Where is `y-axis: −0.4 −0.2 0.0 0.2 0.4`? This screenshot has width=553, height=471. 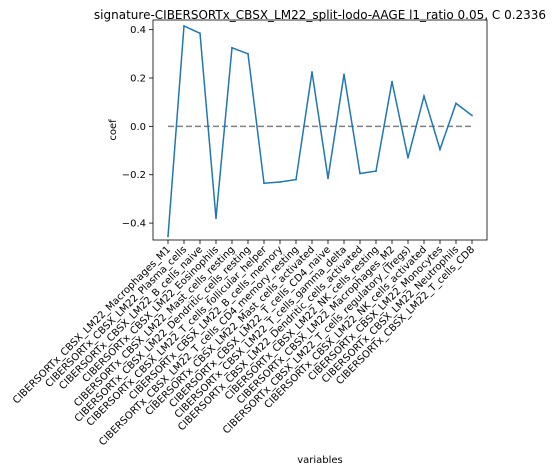 y-axis: −0.4 −0.2 0.0 0.2 0.4 is located at coordinates (137, 127).